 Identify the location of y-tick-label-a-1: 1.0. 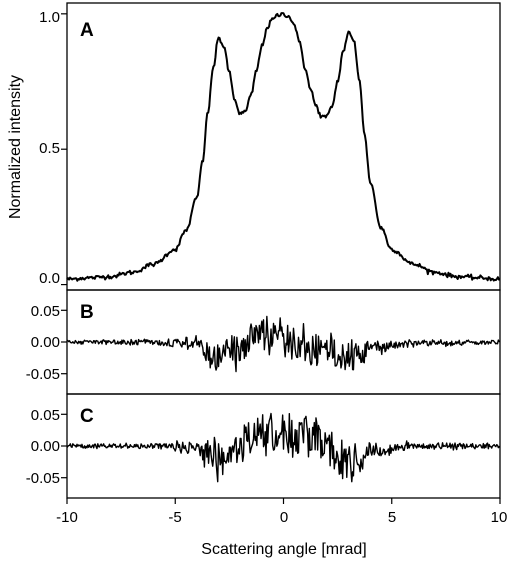
(49, 17).